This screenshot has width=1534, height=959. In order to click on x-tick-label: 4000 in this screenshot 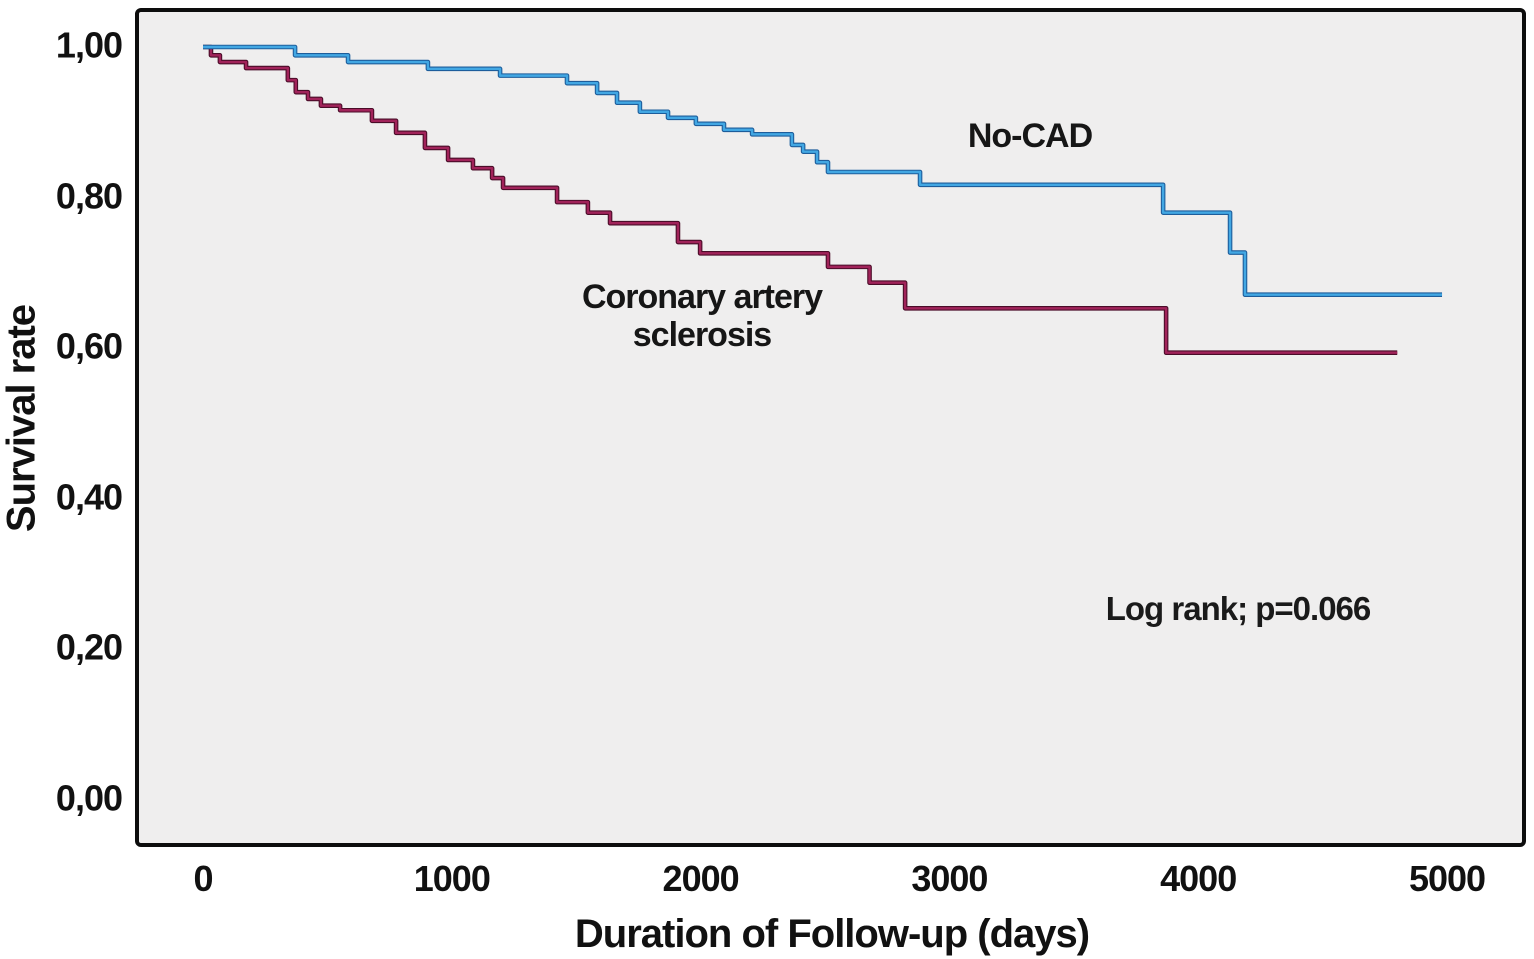, I will do `click(1198, 878)`.